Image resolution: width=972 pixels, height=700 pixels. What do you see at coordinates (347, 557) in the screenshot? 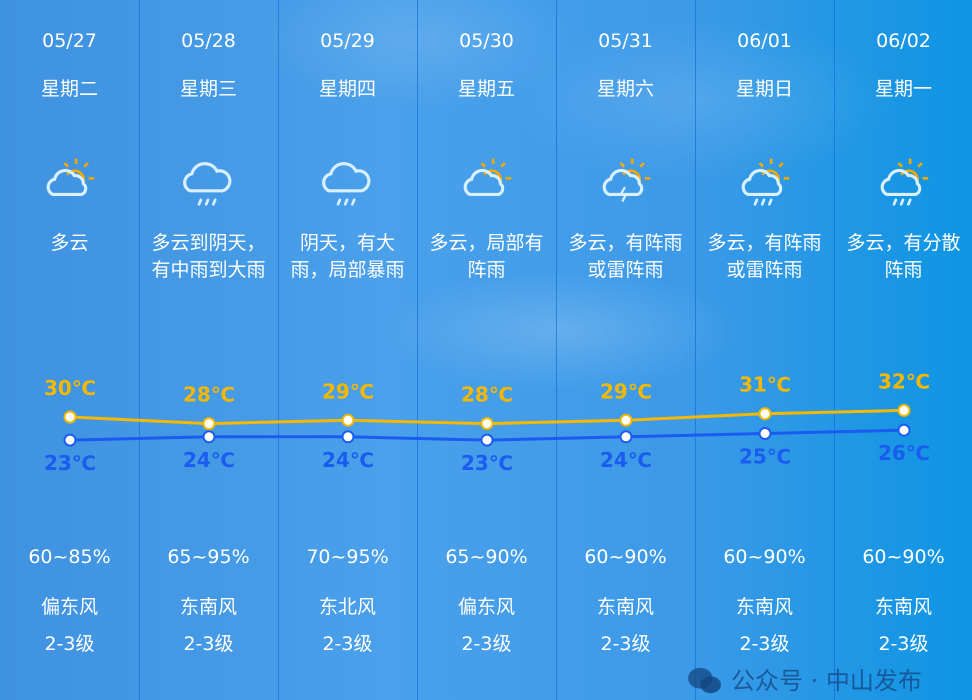
I see `humidity: 70~95%` at bounding box center [347, 557].